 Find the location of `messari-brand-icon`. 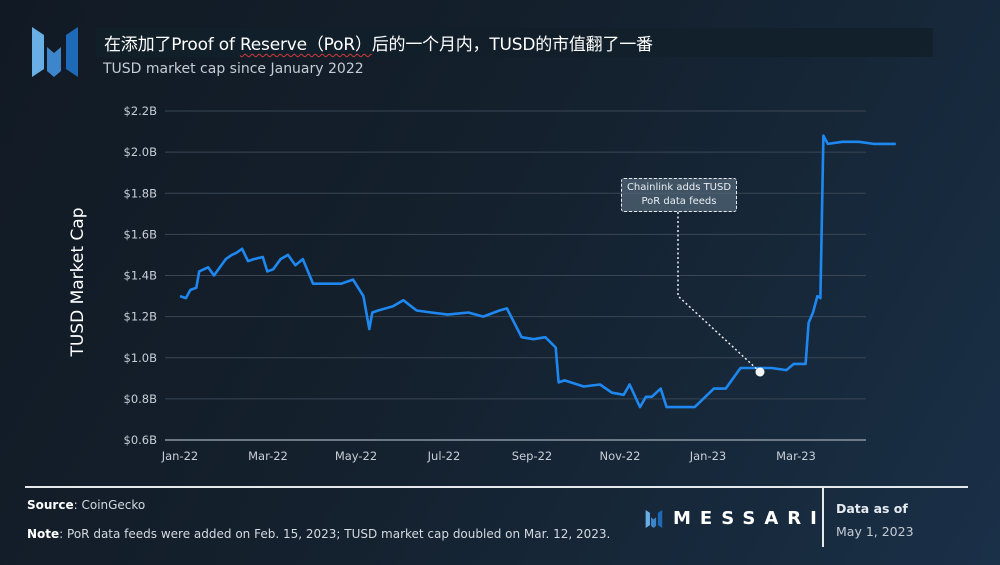

messari-brand-icon is located at coordinates (654, 518).